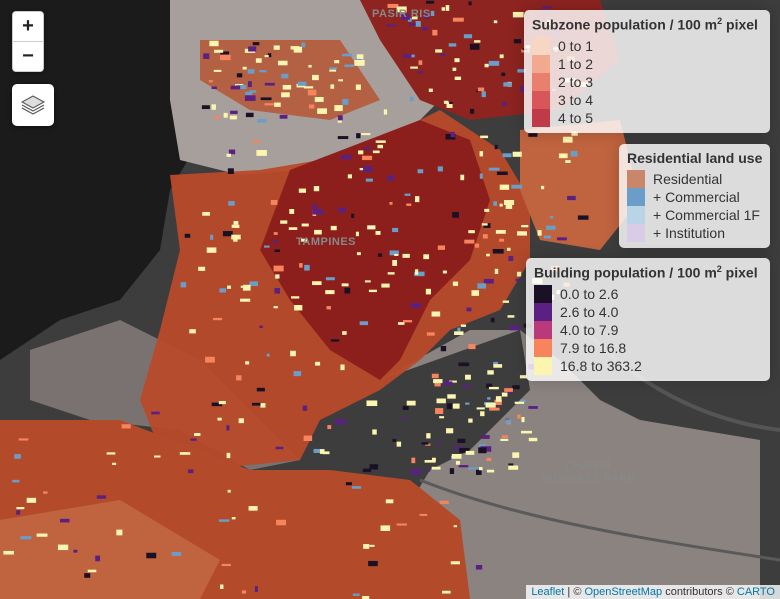 The width and height of the screenshot is (780, 599). What do you see at coordinates (28, 27) in the screenshot?
I see `zoom-in-button: +` at bounding box center [28, 27].